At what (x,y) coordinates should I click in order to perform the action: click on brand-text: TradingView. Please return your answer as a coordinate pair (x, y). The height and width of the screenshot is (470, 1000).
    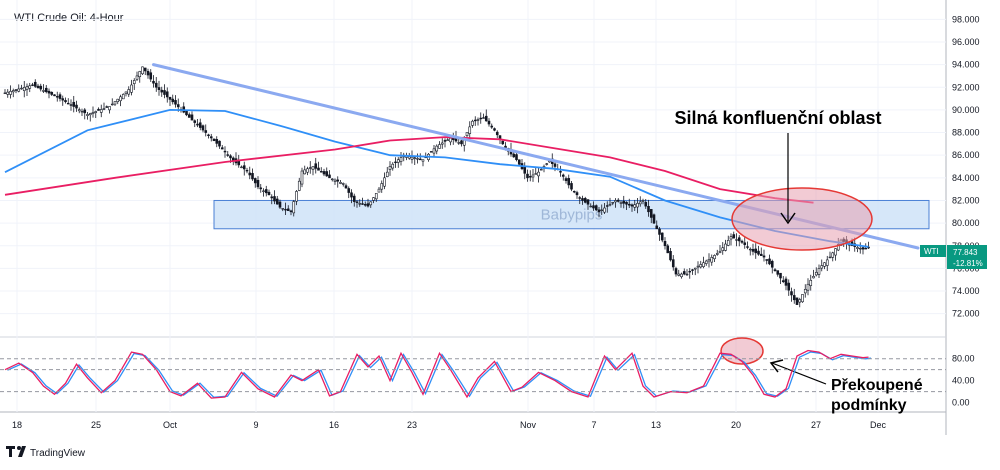
    Looking at the image, I should click on (58, 453).